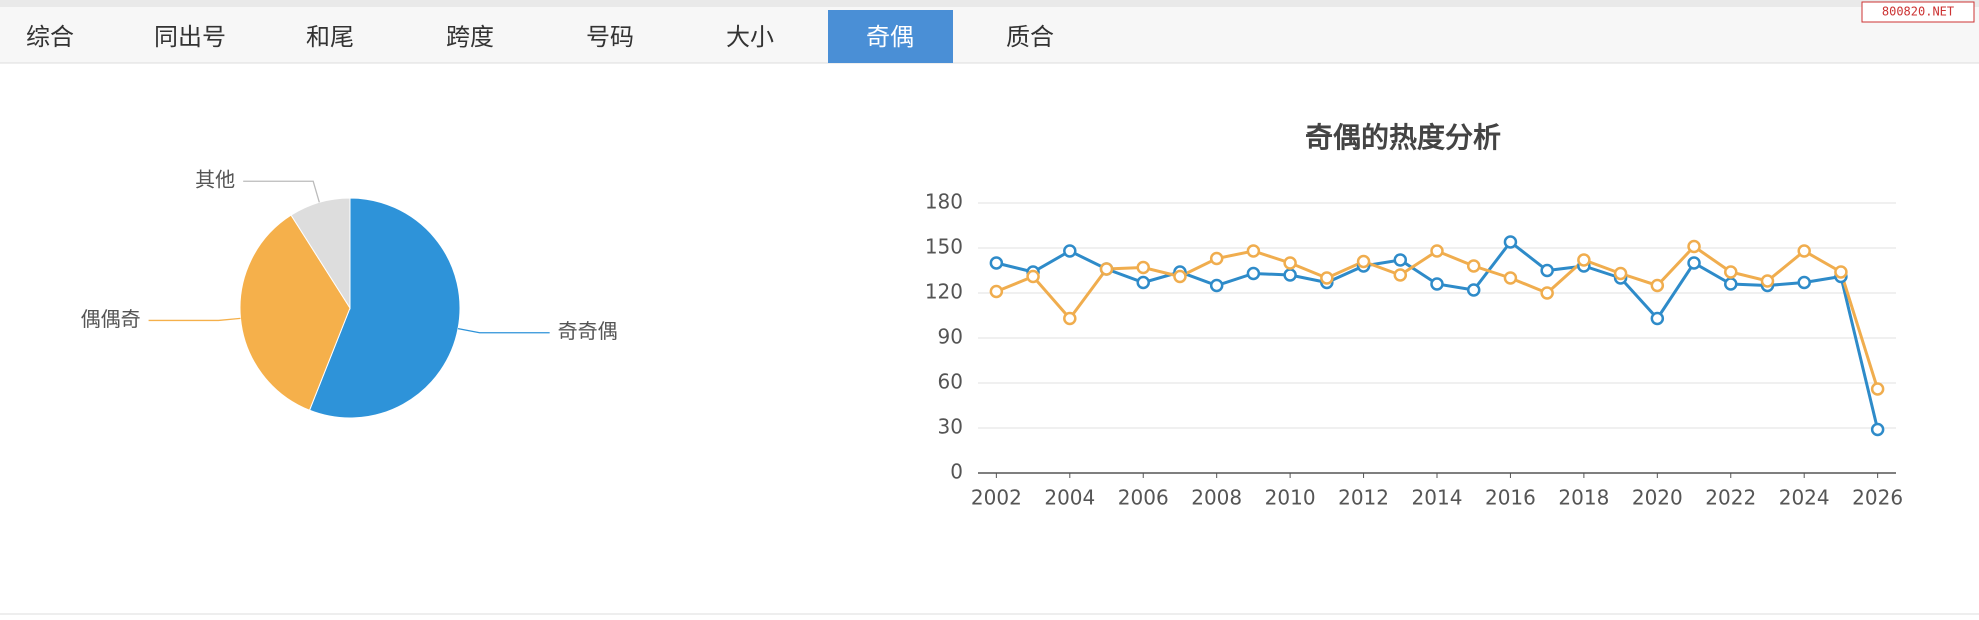  Describe the element at coordinates (1143, 498) in the screenshot. I see `x-tick-label: 2006` at that location.